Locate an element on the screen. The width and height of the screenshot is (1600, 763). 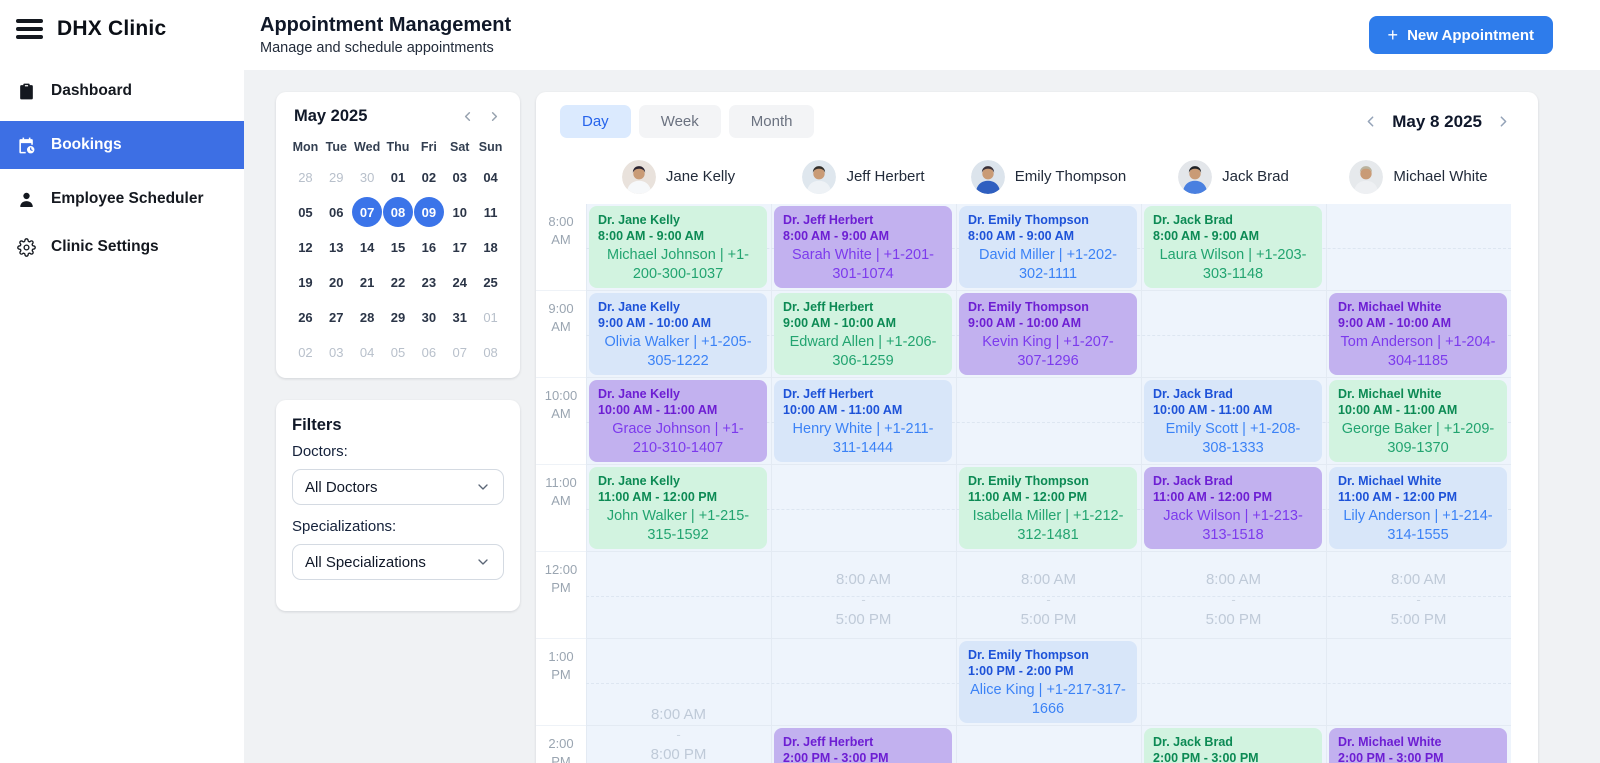
appointment-card: Dr. Michael White 2:00 PM - 3:00 PM is located at coordinates (1418, 745).